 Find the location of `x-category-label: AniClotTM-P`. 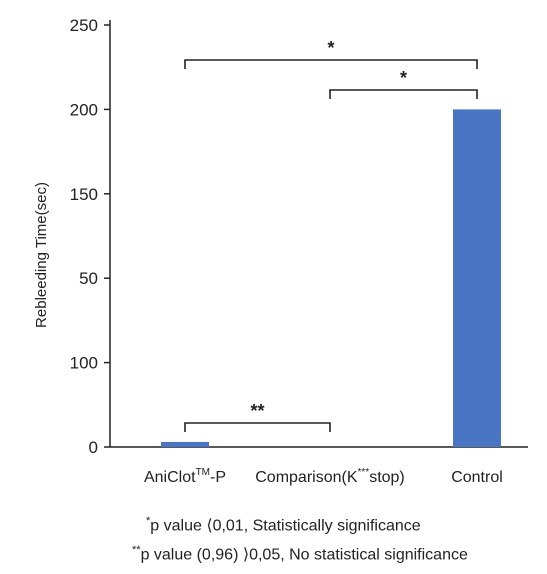

x-category-label: AniClotTM-P is located at coordinates (185, 476).